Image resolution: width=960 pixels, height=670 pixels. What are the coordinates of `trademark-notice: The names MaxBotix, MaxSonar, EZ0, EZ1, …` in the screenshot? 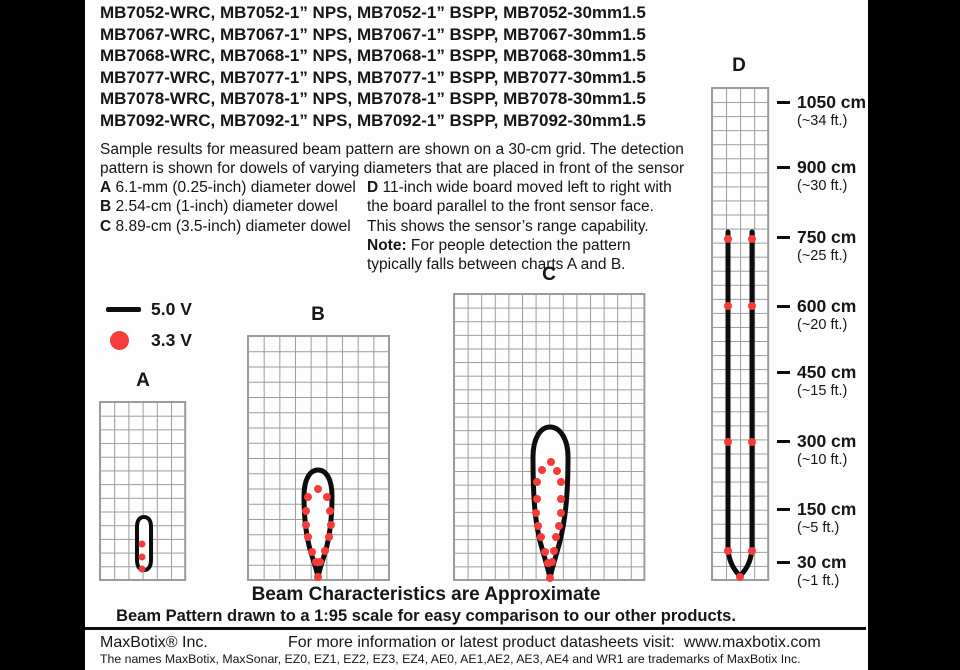 It's located at (450, 659).